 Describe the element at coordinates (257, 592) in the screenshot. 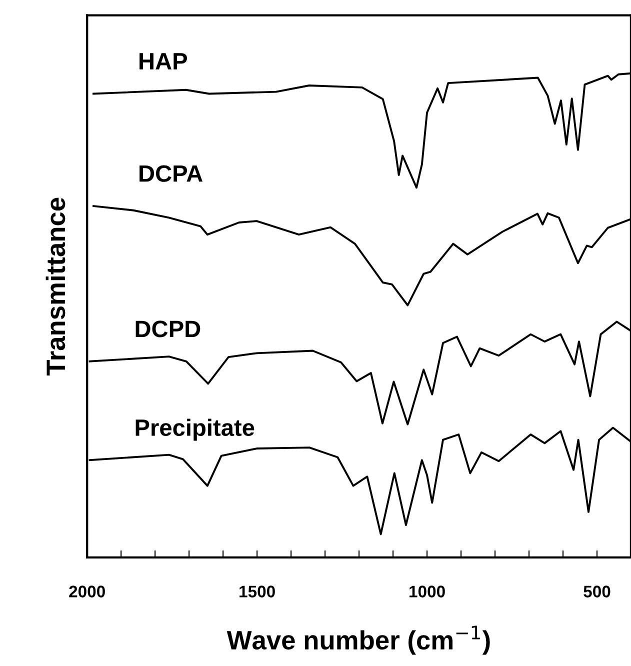

I see `x-tick-label: 1500` at that location.